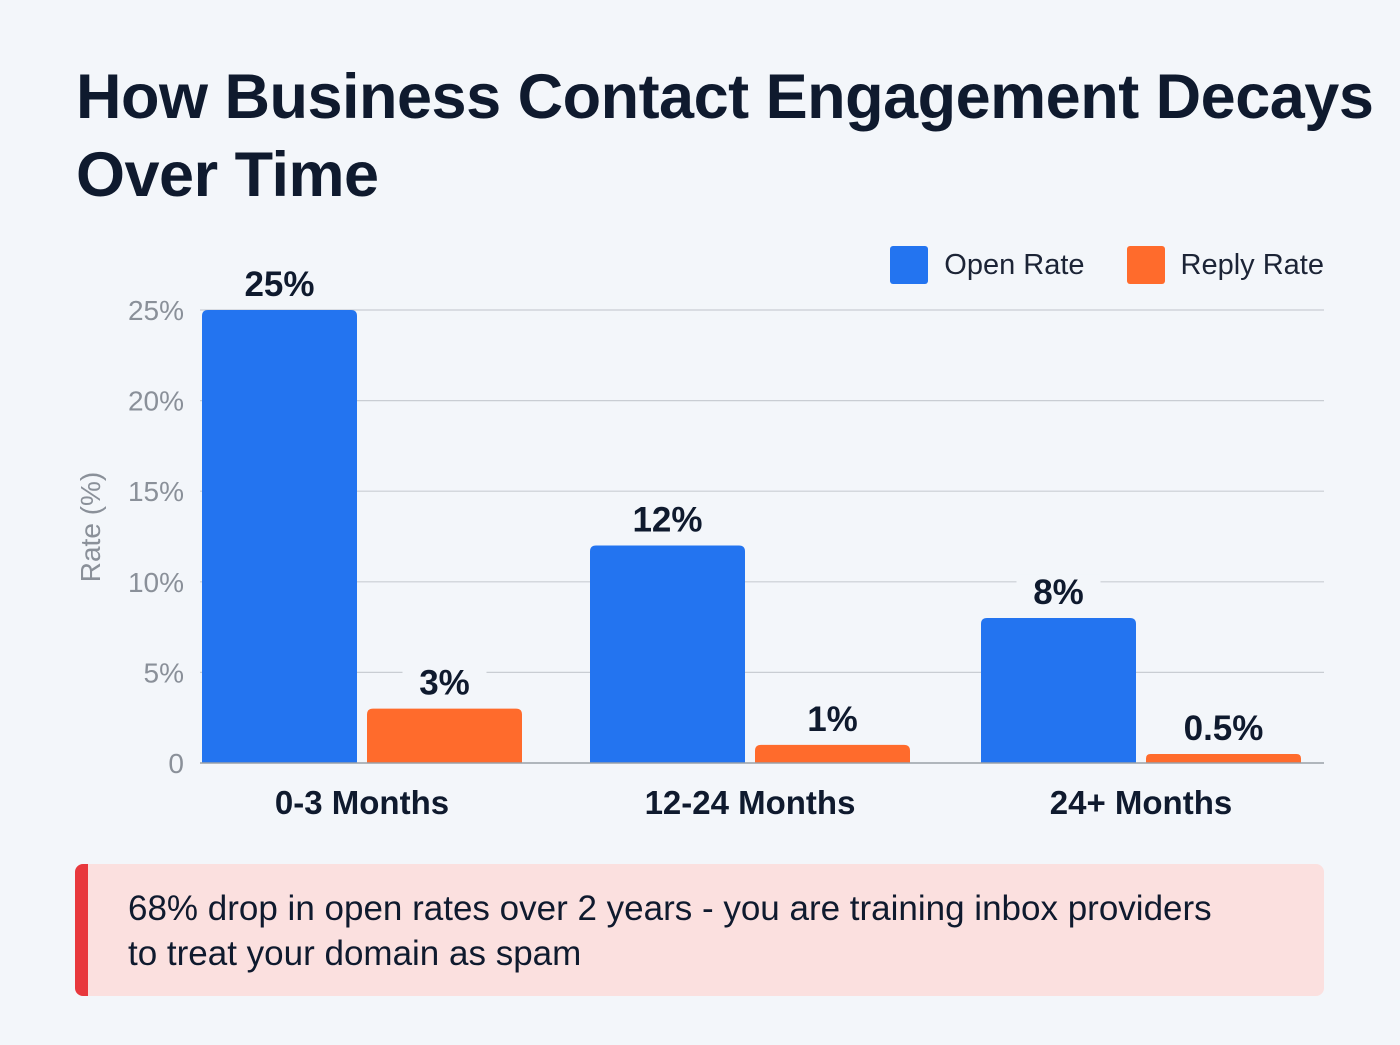 This screenshot has width=1400, height=1045. What do you see at coordinates (156, 582) in the screenshot?
I see `y-tick-label: 10%` at bounding box center [156, 582].